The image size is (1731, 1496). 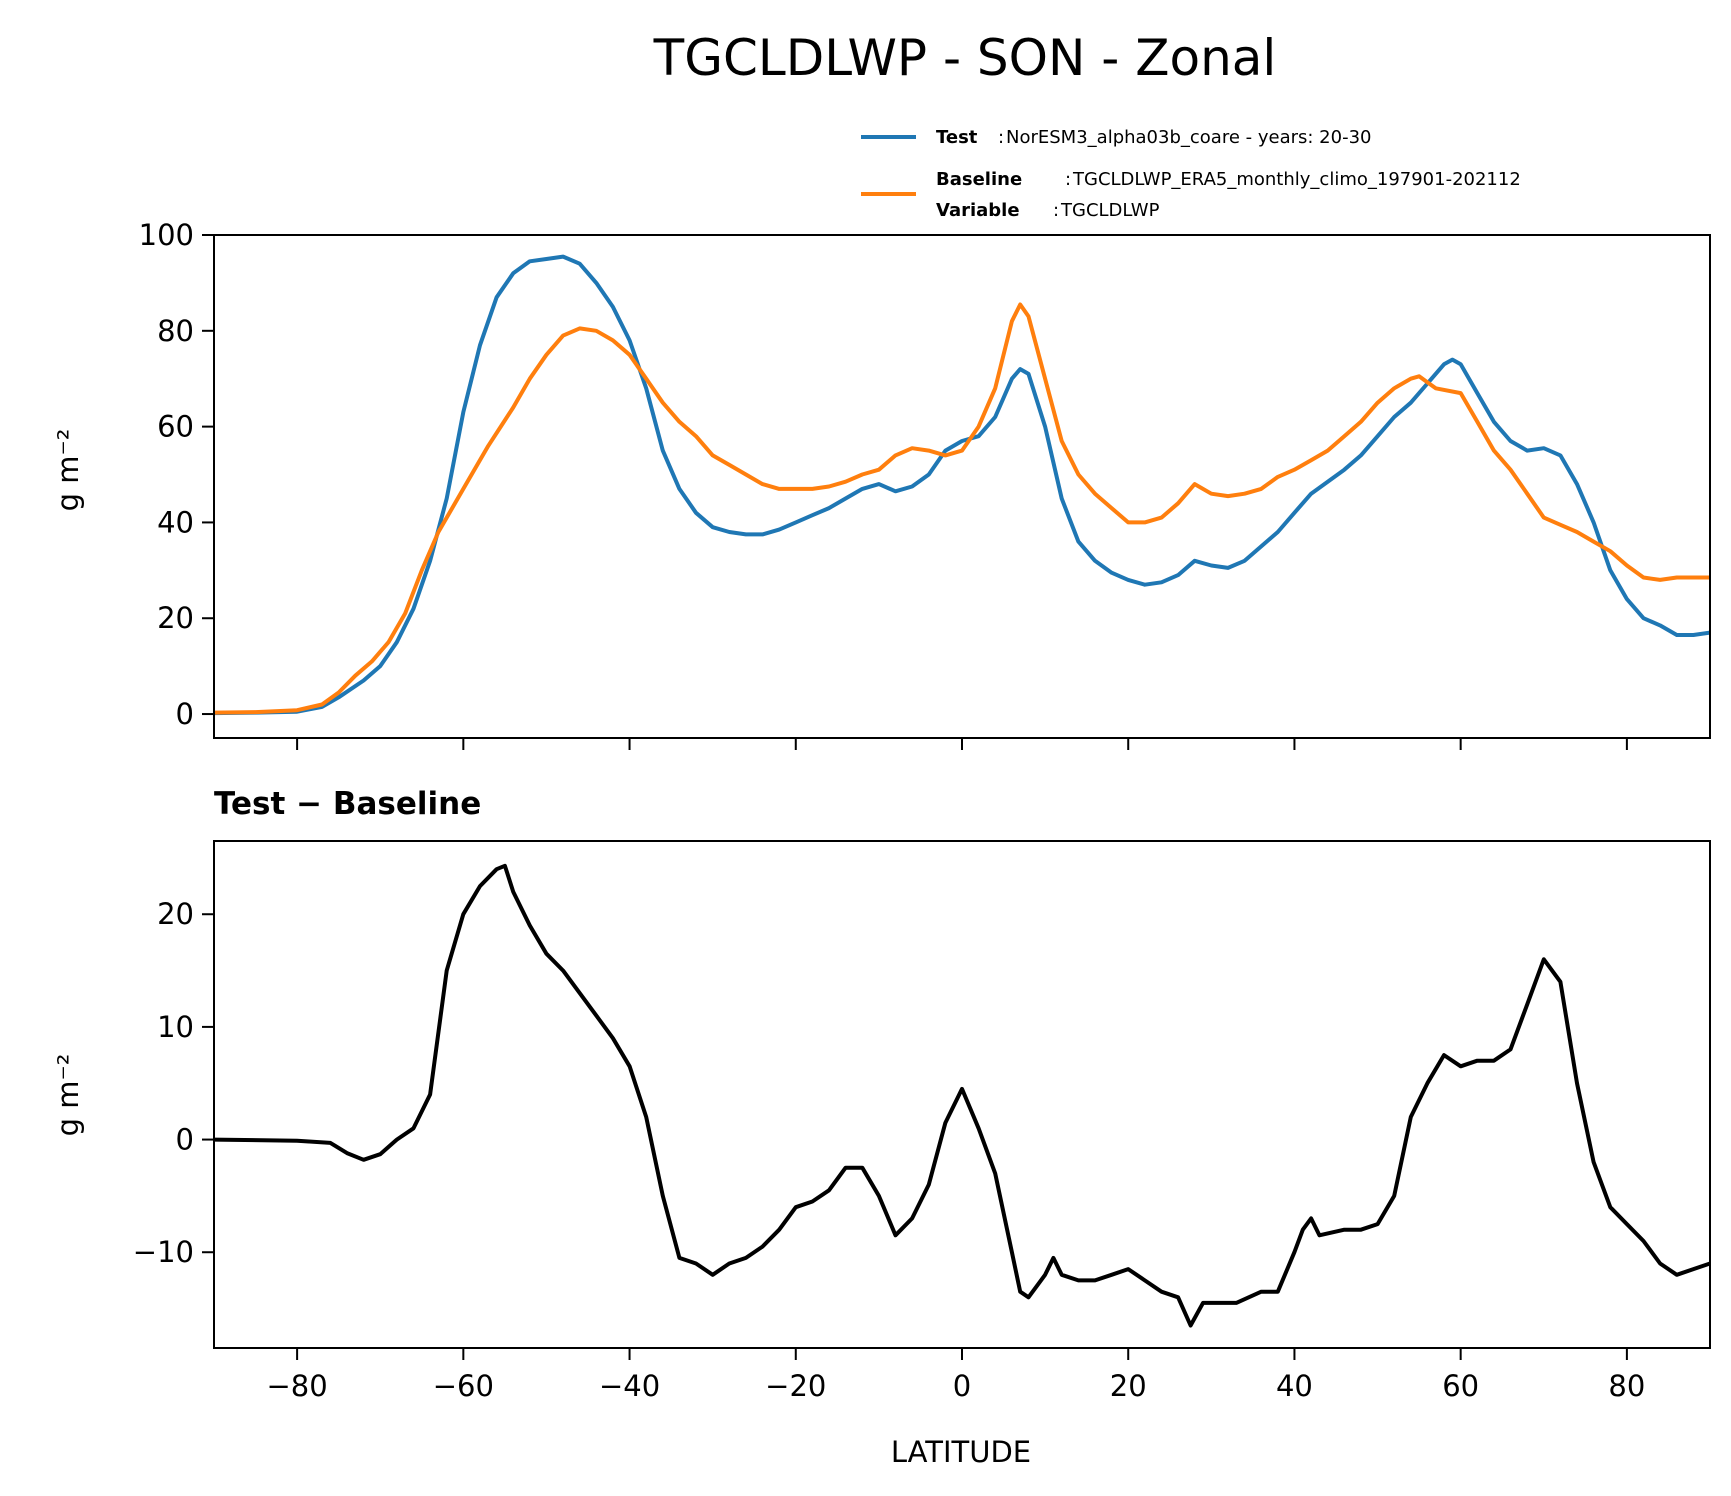 I want to click on y-tick-label: −10, so click(x=163, y=1252).